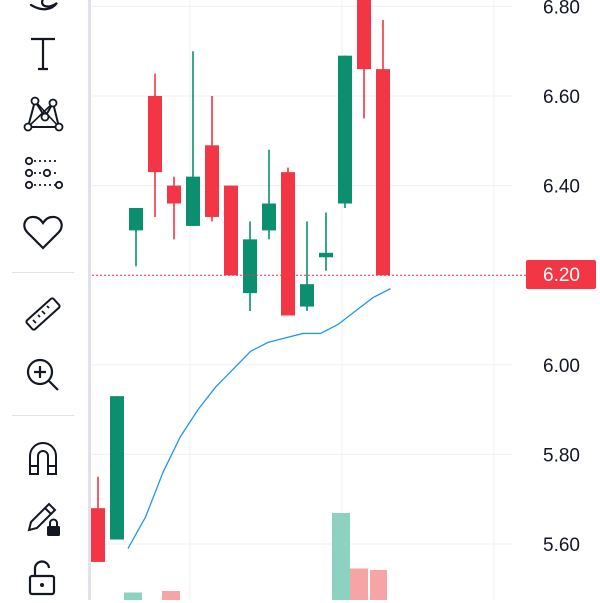 The width and height of the screenshot is (600, 603). What do you see at coordinates (561, 97) in the screenshot?
I see `price-axis-label: 6.60` at bounding box center [561, 97].